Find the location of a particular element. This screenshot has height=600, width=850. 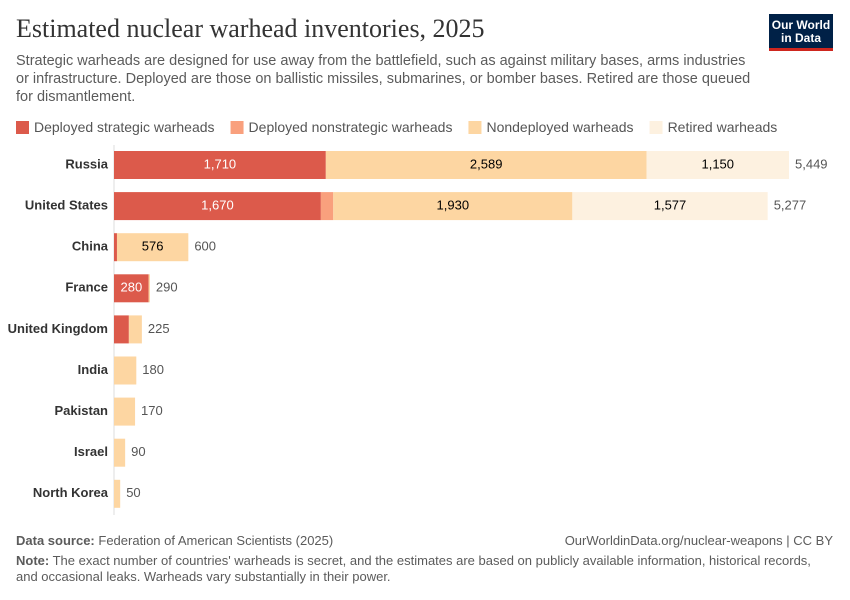

y-tick-label: India is located at coordinates (93, 369).